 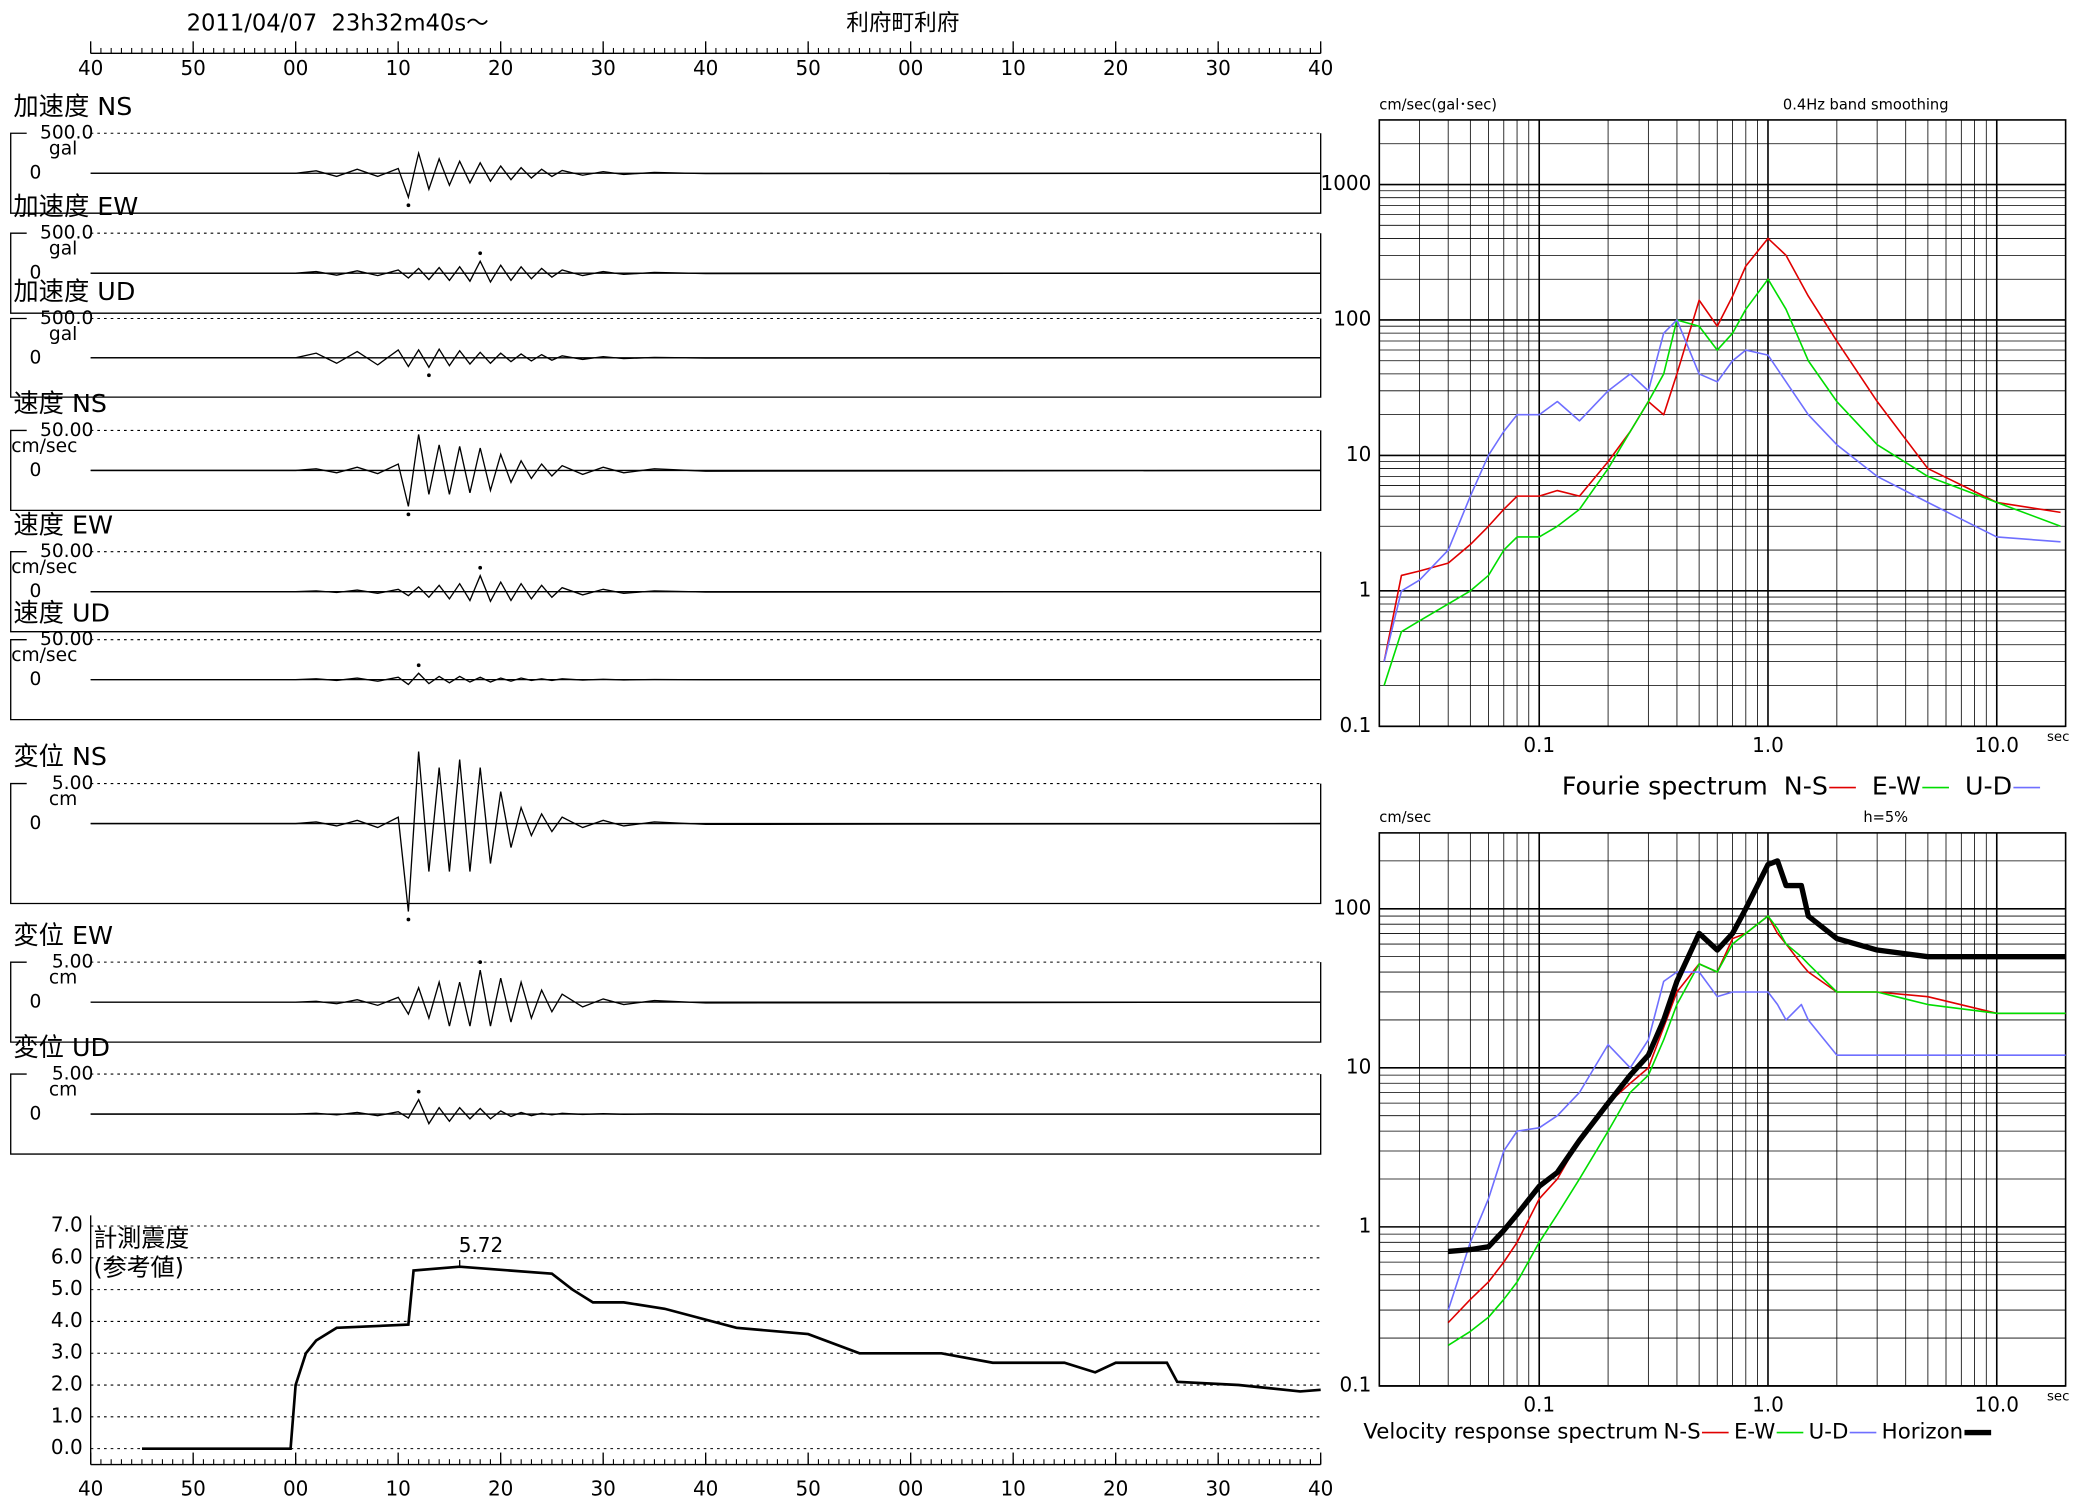 I want to click on axis-annotation: (参考値), so click(x=138, y=1268).